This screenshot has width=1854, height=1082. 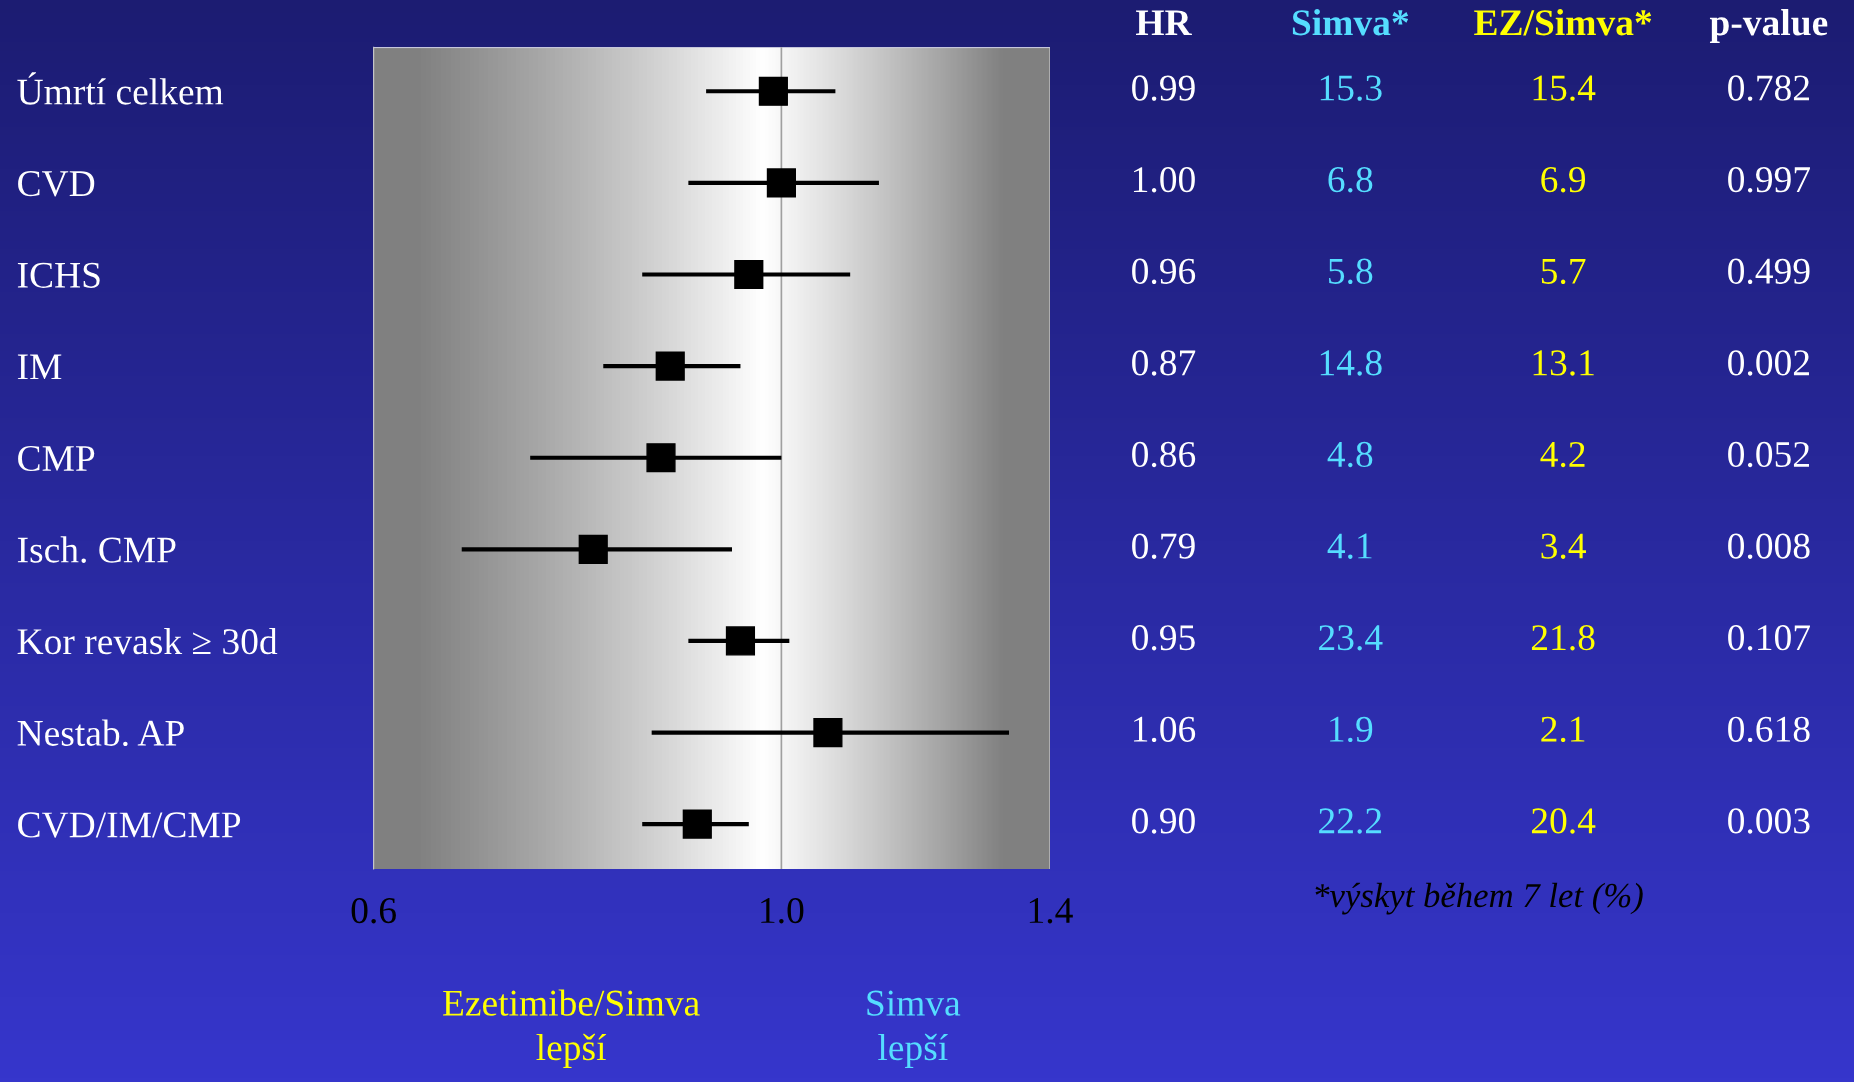 What do you see at coordinates (1163, 88) in the screenshot?
I see `data-label: 0.99` at bounding box center [1163, 88].